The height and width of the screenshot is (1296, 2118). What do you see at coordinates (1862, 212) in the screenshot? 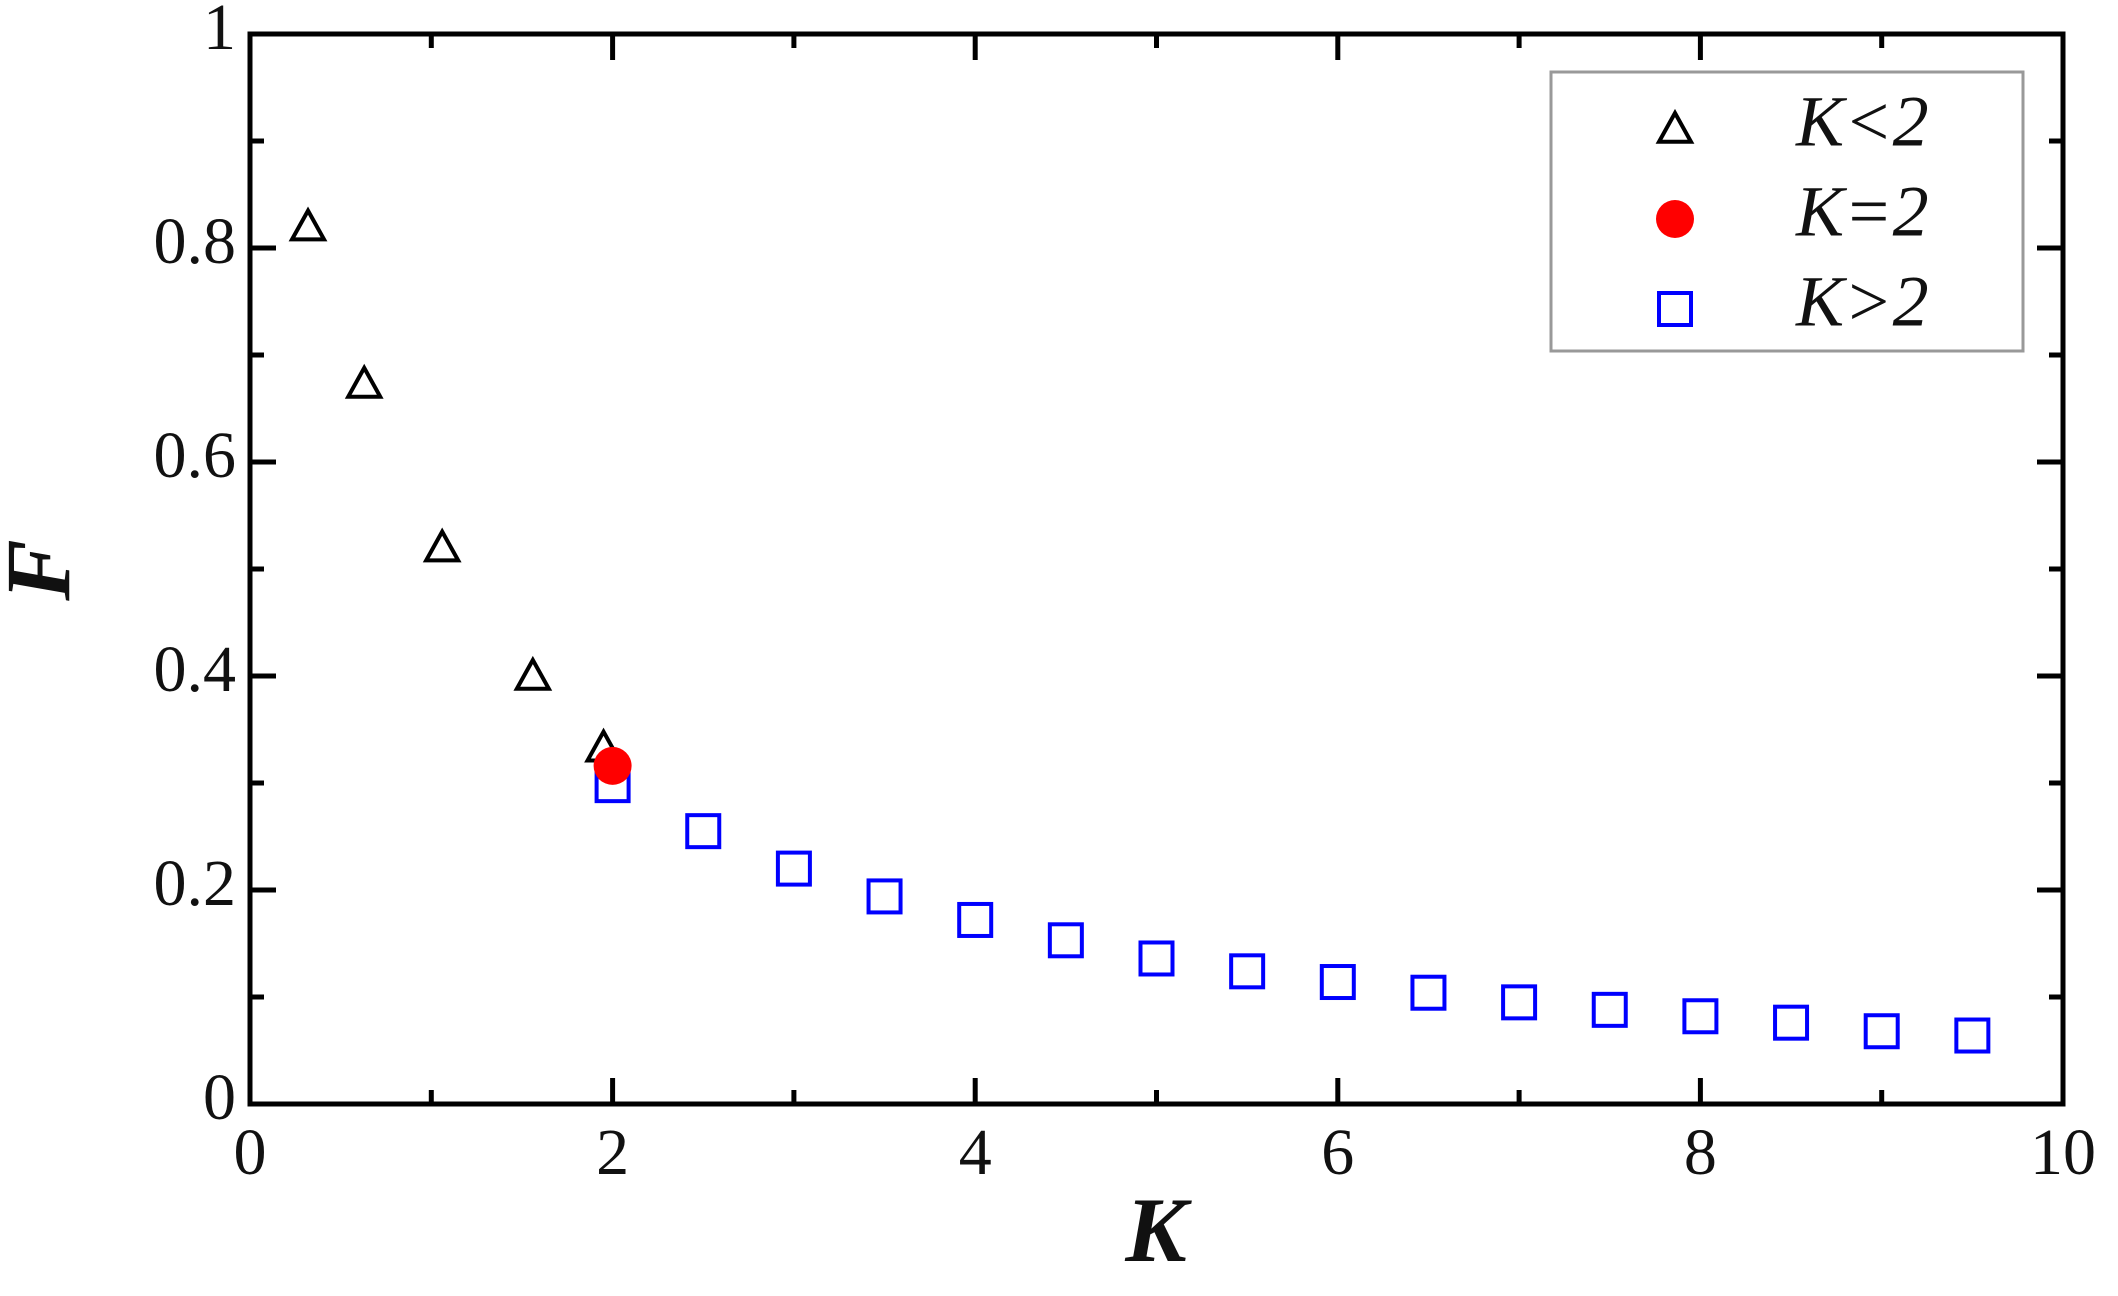
I see `legend-label: K=2` at bounding box center [1862, 212].